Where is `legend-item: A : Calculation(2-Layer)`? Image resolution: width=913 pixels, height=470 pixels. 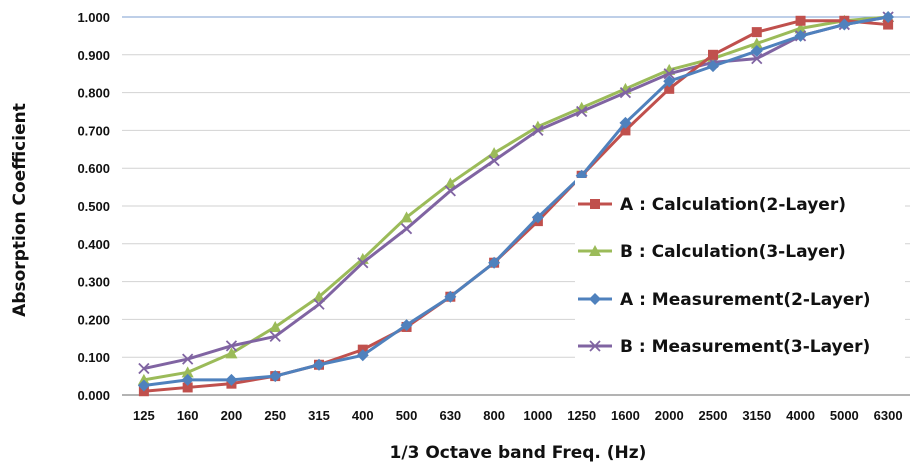 legend-item: A : Calculation(2-Layer) is located at coordinates (712, 205).